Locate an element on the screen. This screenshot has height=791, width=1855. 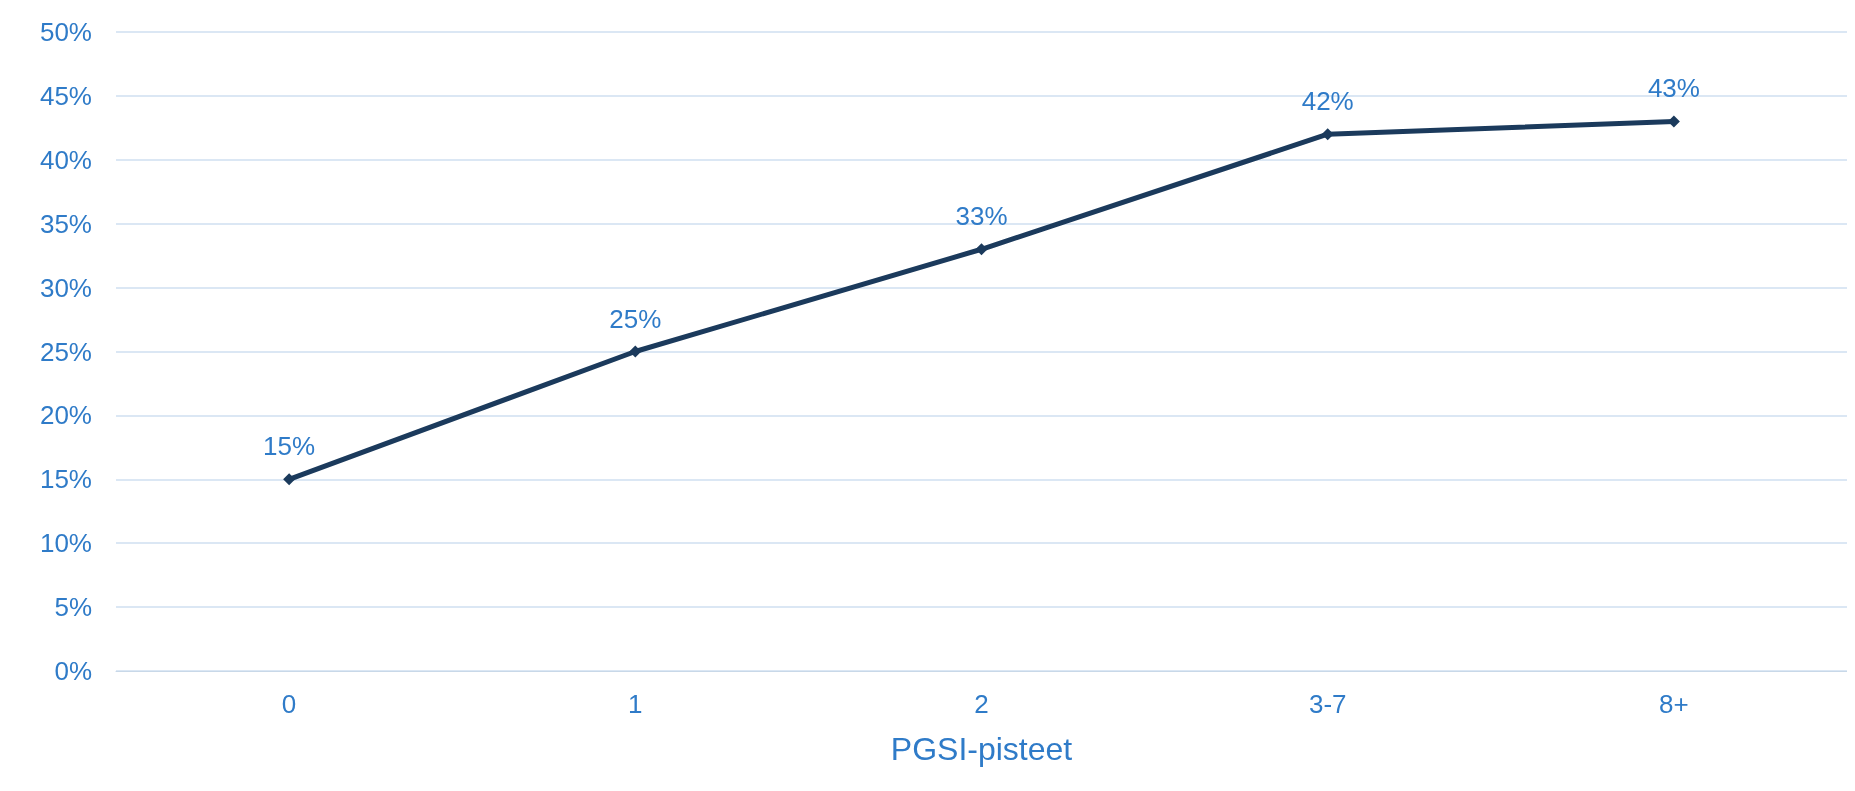
x-tick-label: 0 is located at coordinates (289, 704).